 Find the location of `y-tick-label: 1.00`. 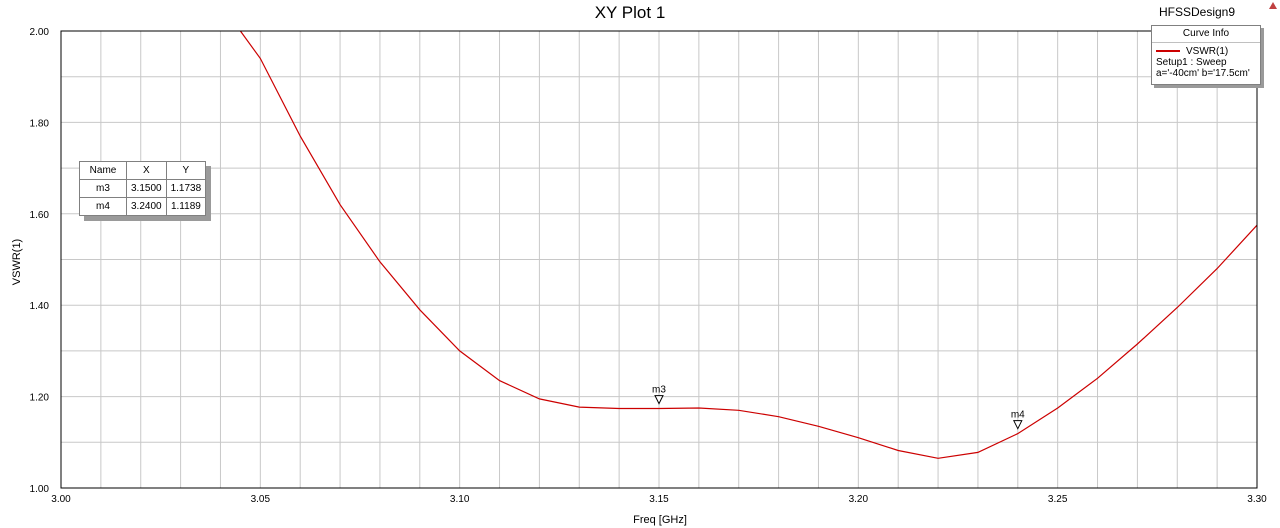

y-tick-label: 1.00 is located at coordinates (40, 489).